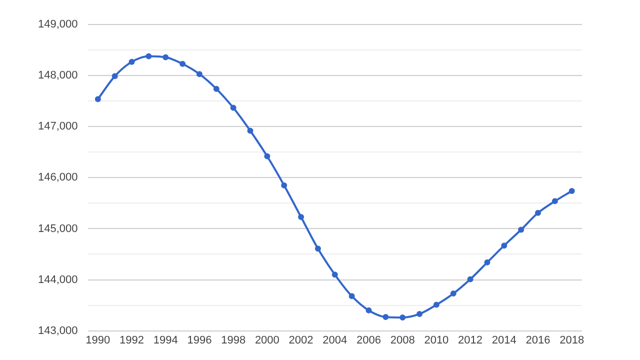 The image size is (640, 360). What do you see at coordinates (165, 340) in the screenshot?
I see `x-tick-label: 1994` at bounding box center [165, 340].